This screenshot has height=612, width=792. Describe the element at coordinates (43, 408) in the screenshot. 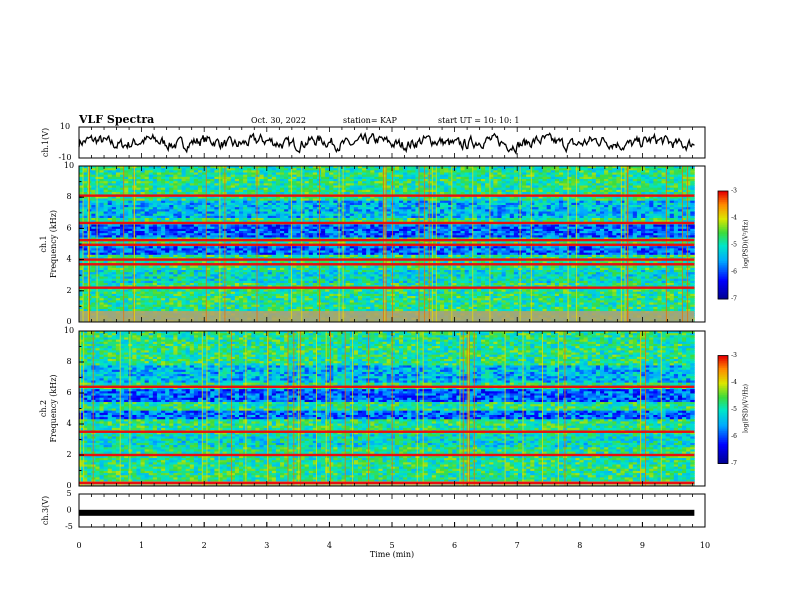

I see `ch2-spectrogram-ylabel-channel: ch.2` at that location.